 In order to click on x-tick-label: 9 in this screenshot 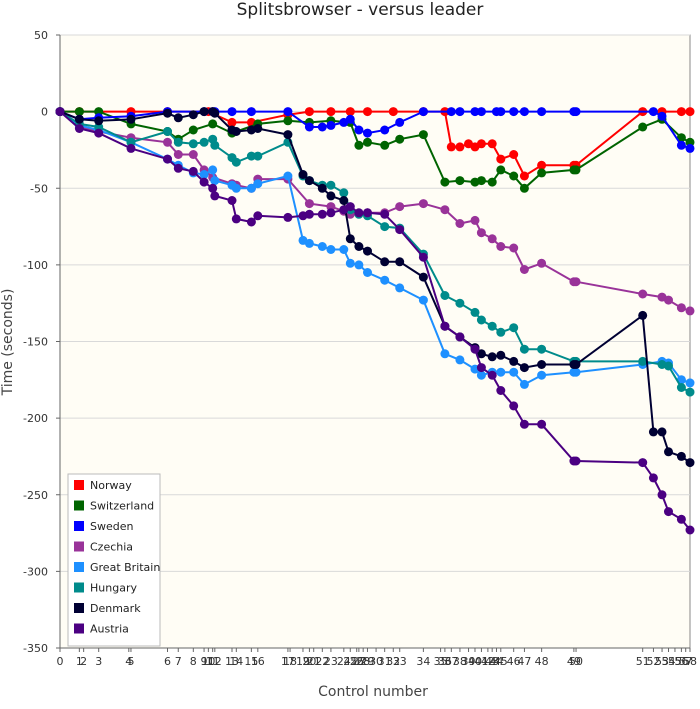, I will do `click(204, 661)`.